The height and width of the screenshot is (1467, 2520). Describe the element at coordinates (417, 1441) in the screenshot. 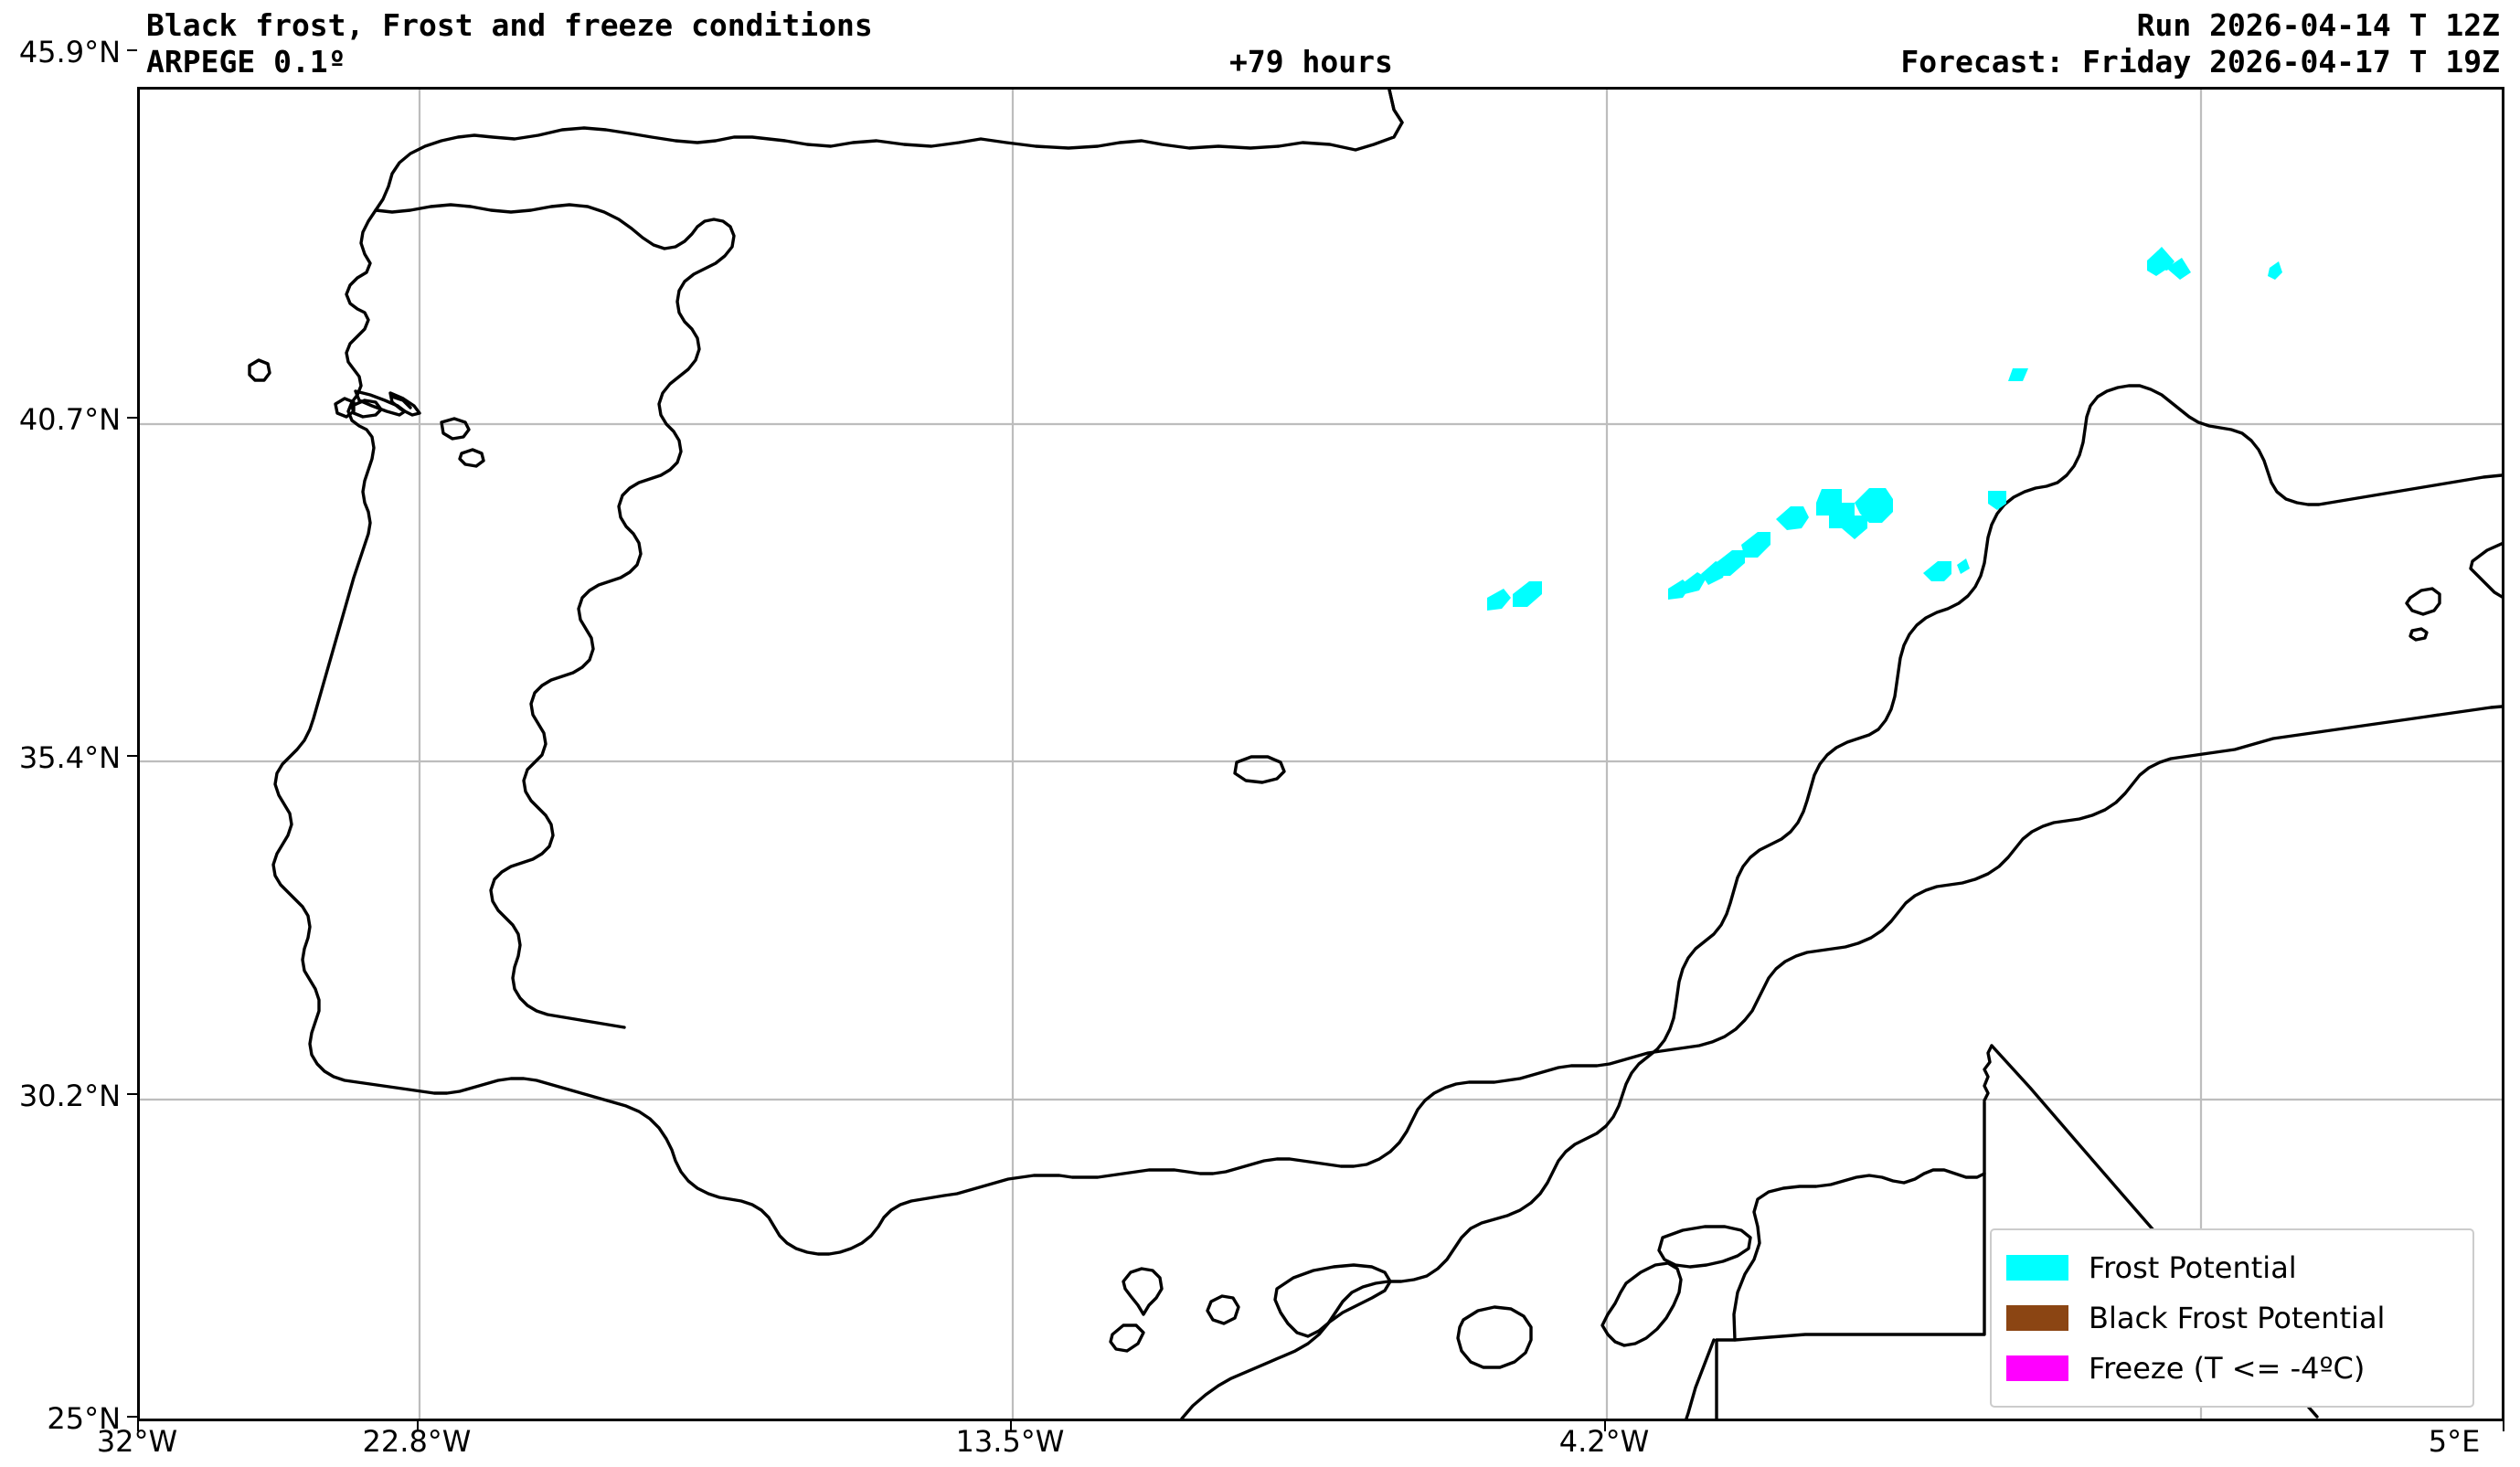

I see `x-tick-label: 22.8°W` at that location.